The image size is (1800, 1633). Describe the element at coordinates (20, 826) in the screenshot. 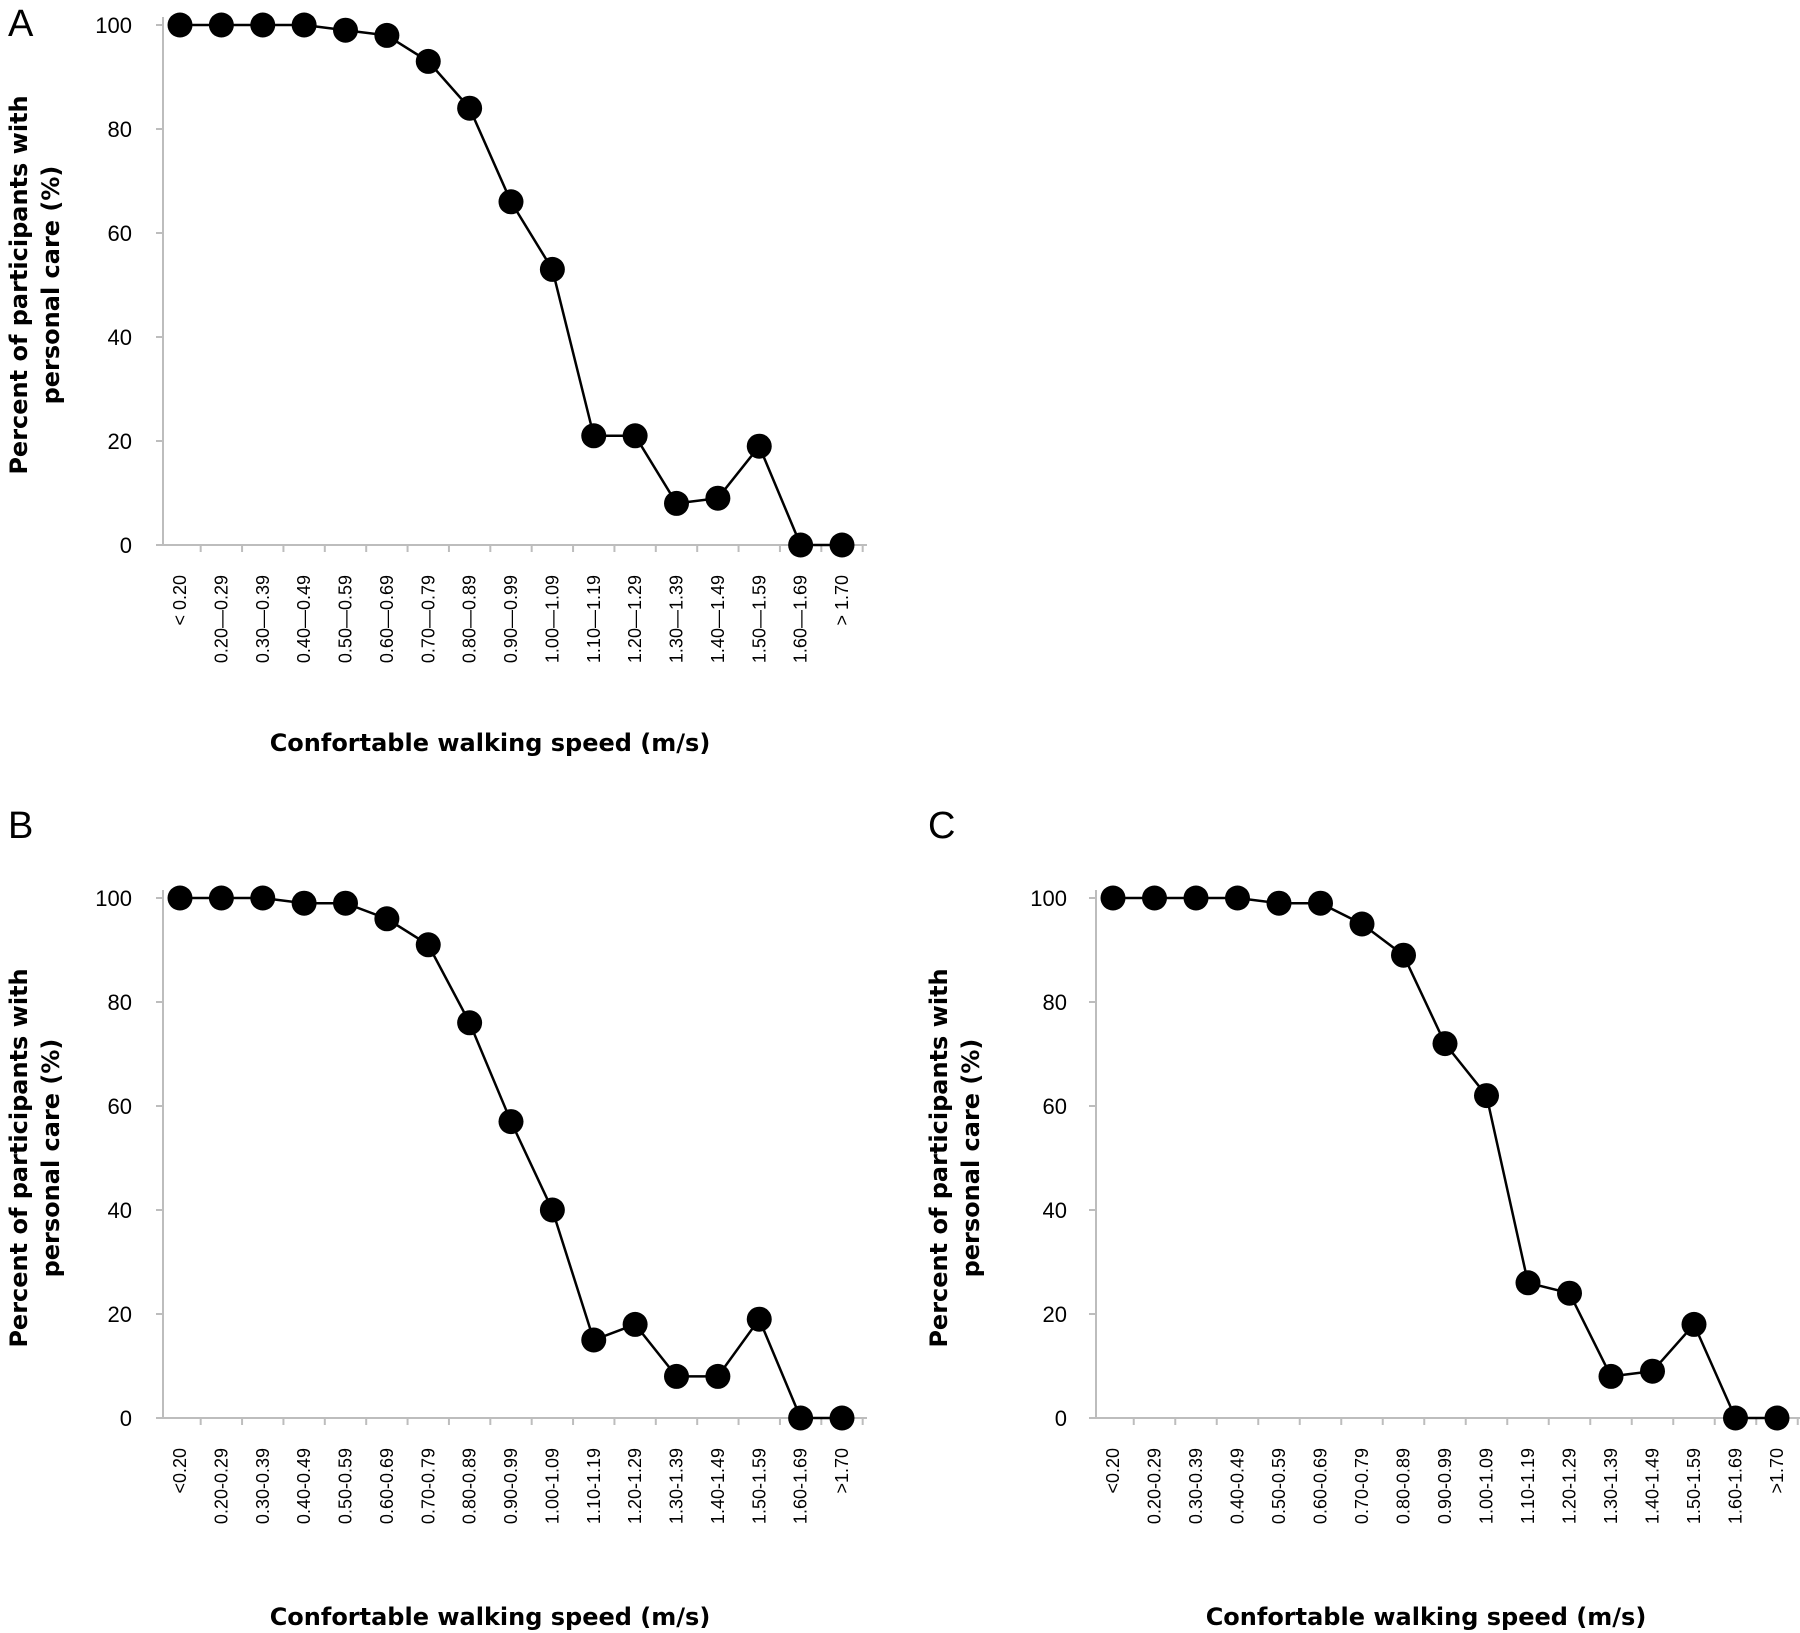

I see `panel-letter: B` at that location.